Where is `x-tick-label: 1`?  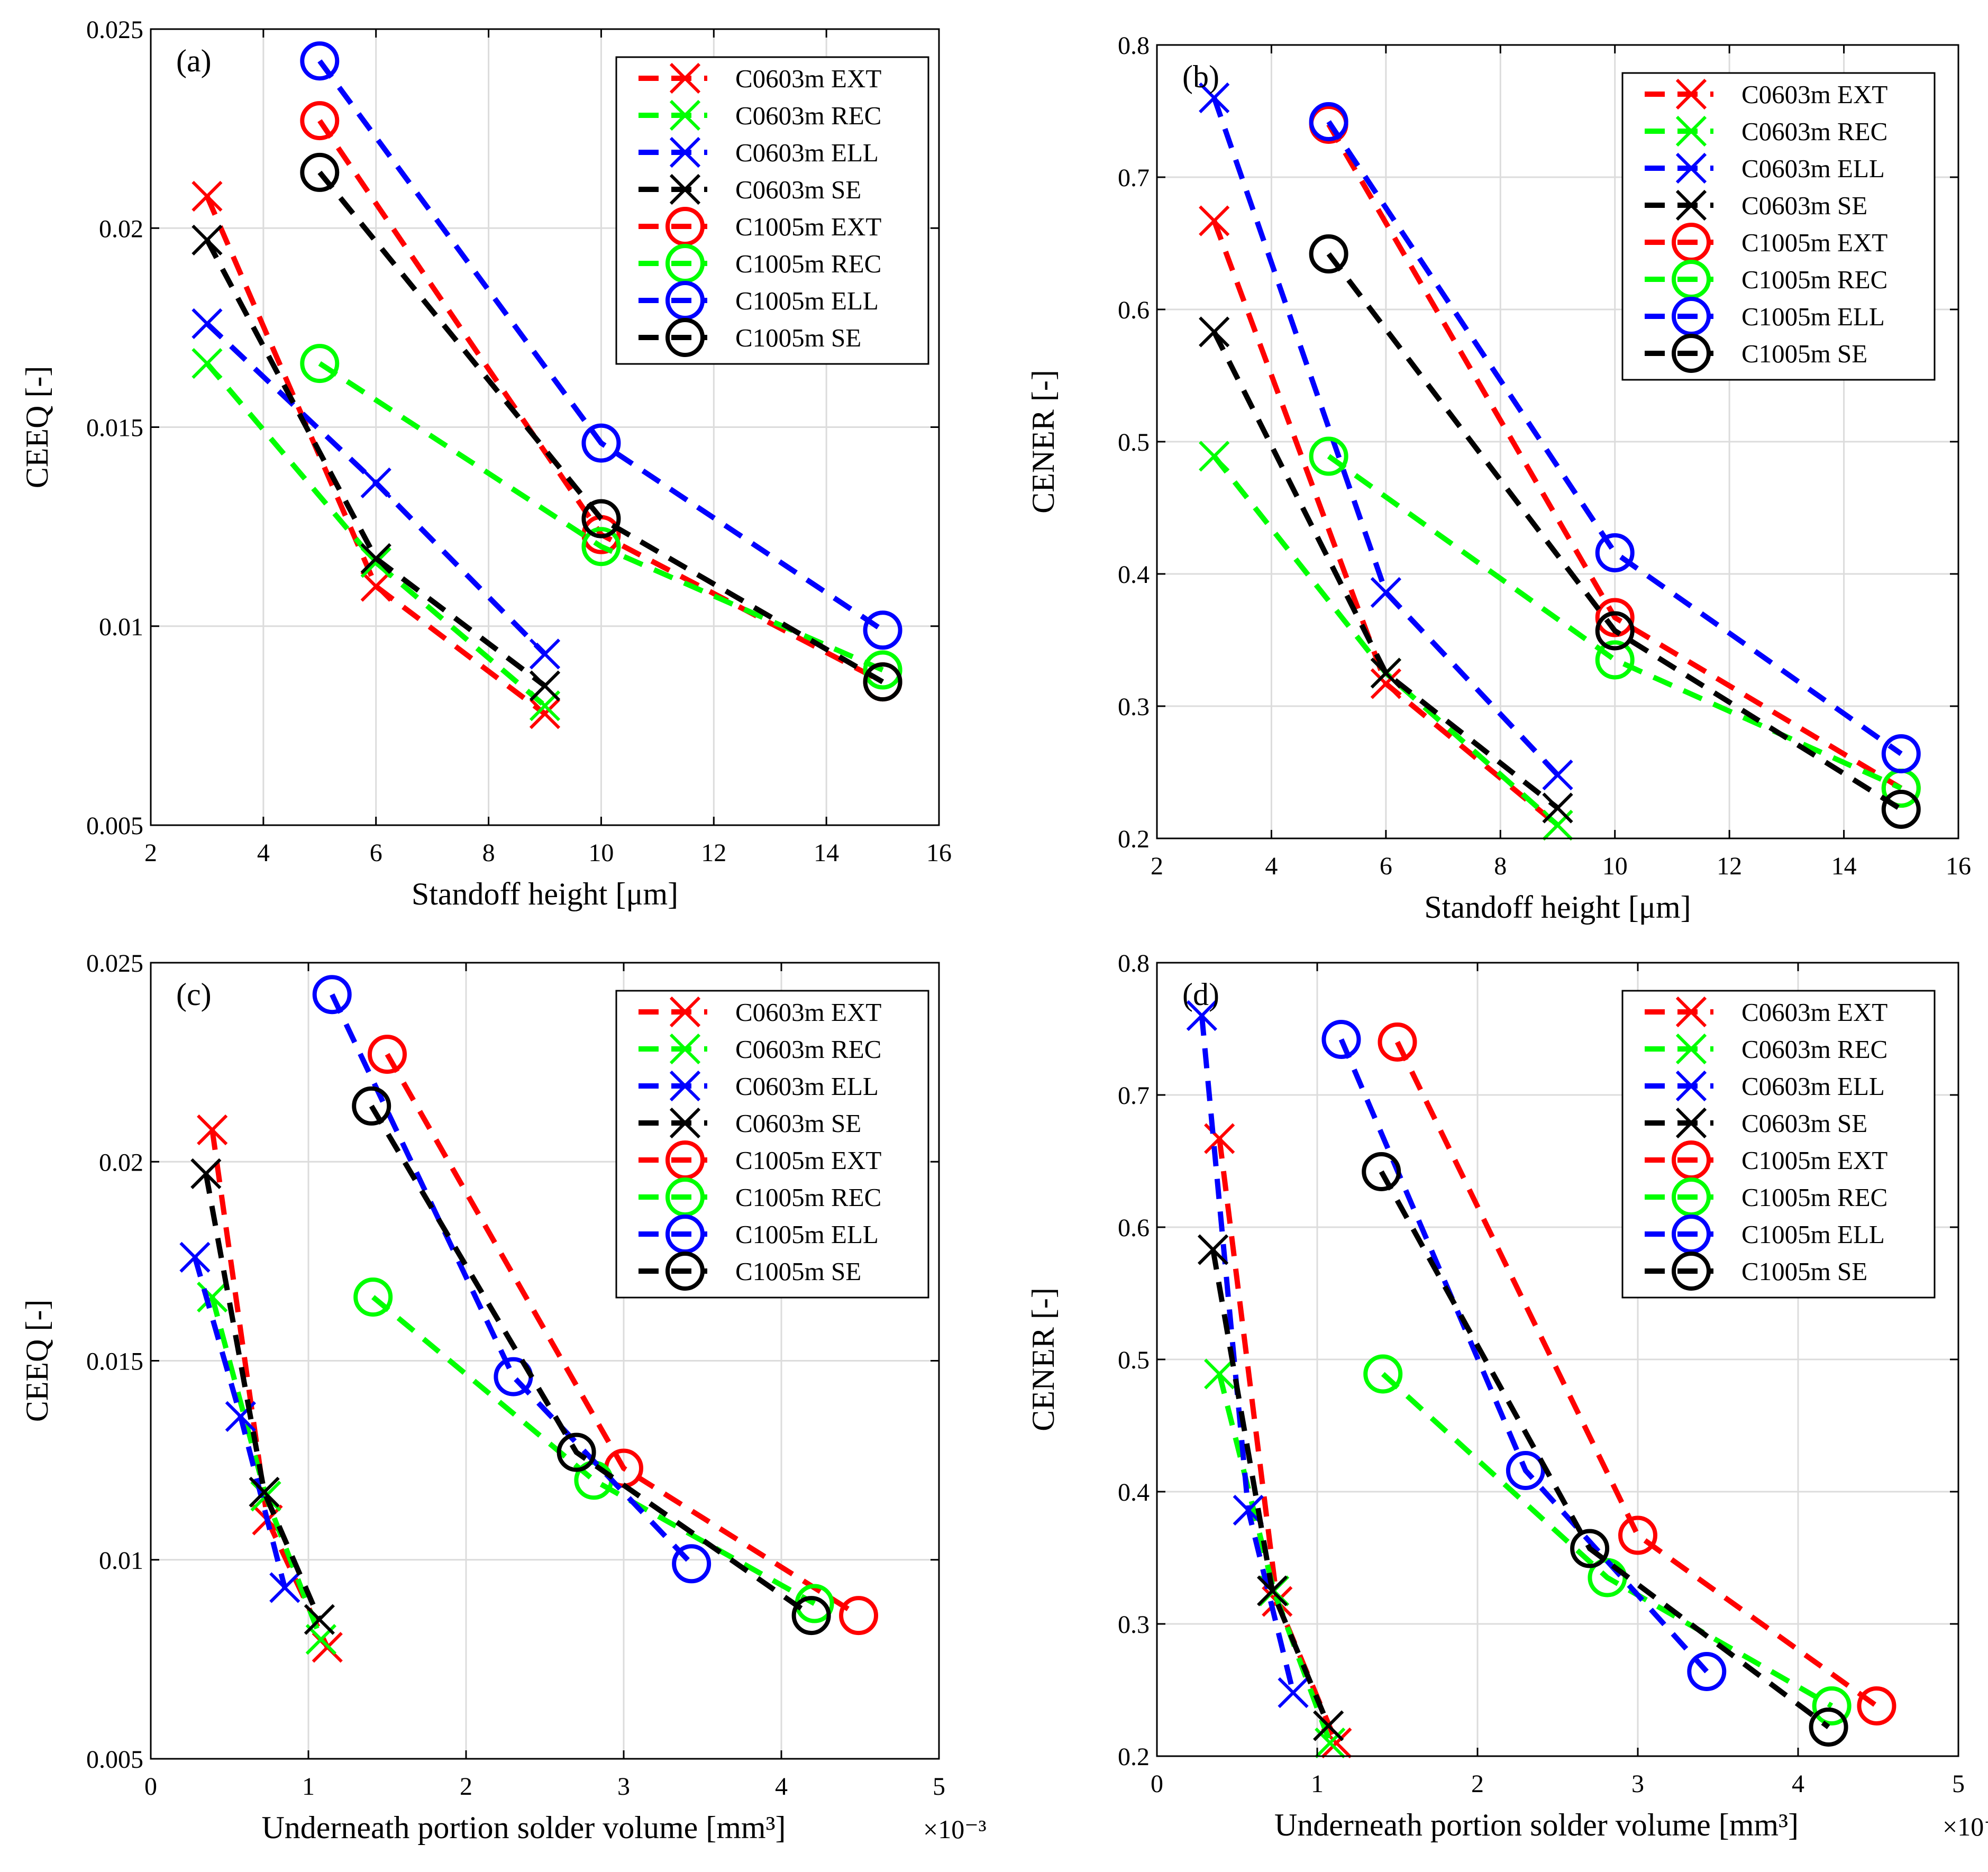
x-tick-label: 1 is located at coordinates (309, 1787).